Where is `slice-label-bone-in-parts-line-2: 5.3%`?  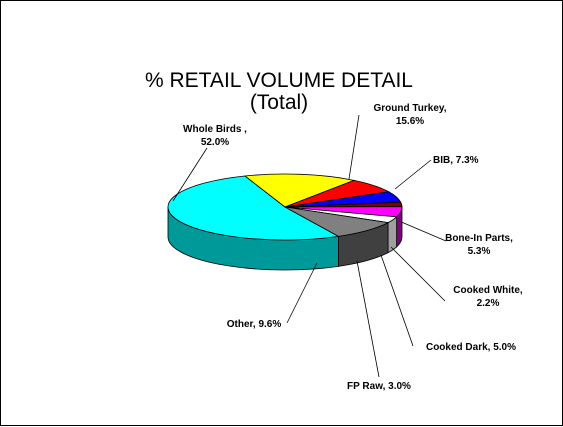 slice-label-bone-in-parts-line-2: 5.3% is located at coordinates (479, 251).